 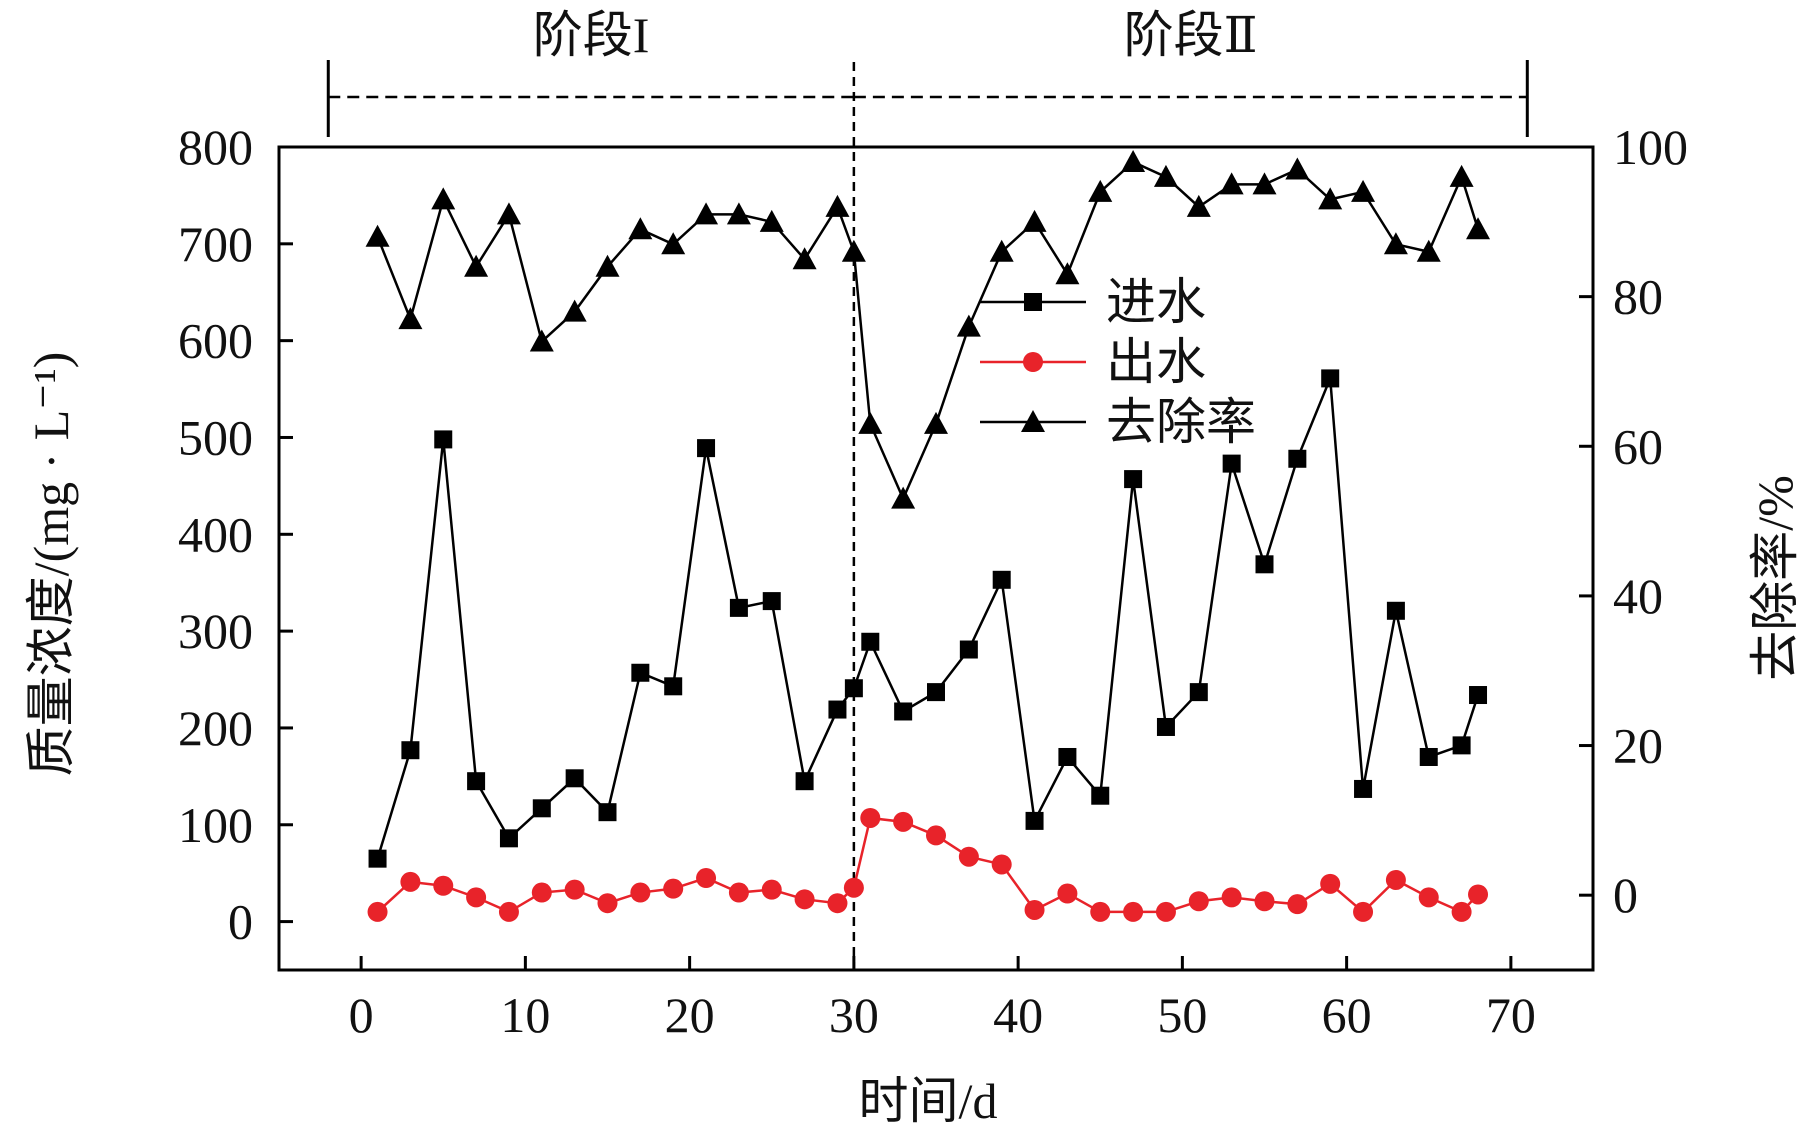 I want to click on y-right-tick-label: 0, so click(x=1625, y=895).